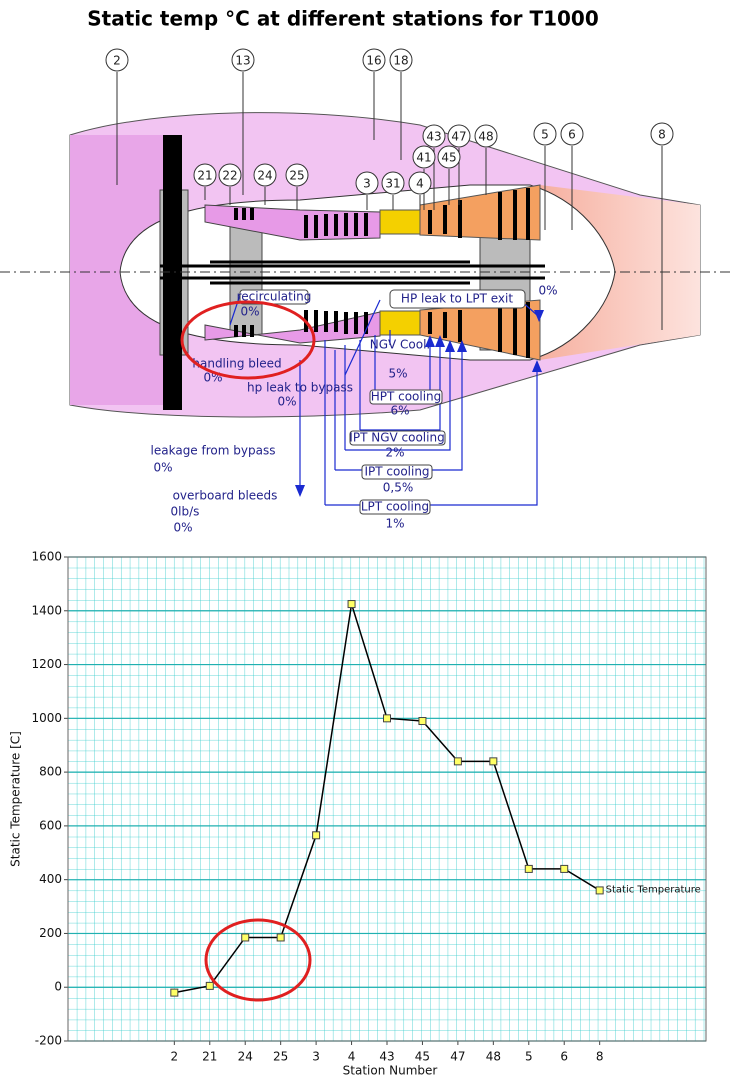 This screenshot has width=733, height=1084. Describe the element at coordinates (46, 718) in the screenshot. I see `y-tick-label: 1000` at that location.